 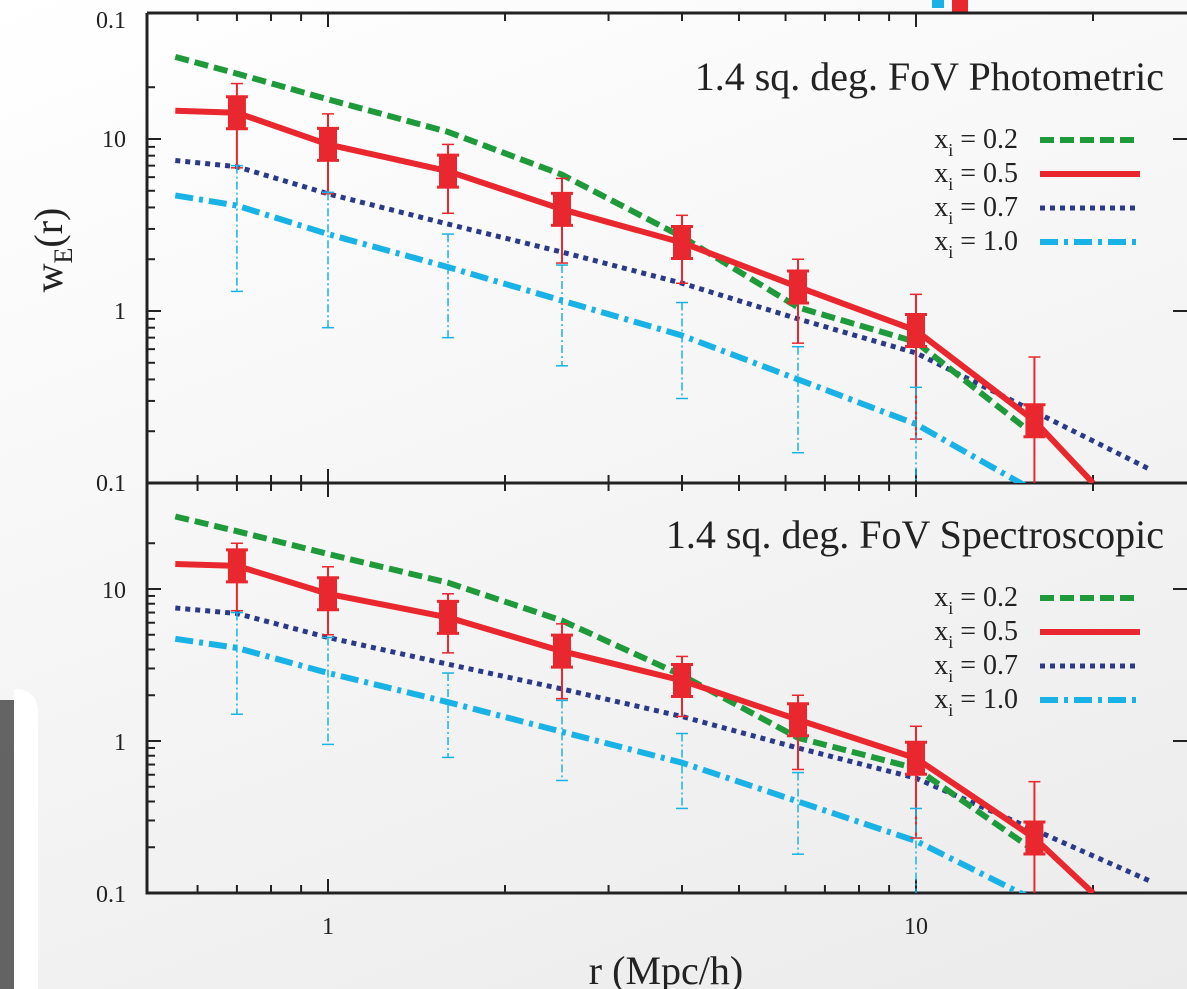 I want to click on legend-label-bot-x0.7: xi = 0.7, so click(x=976, y=668).